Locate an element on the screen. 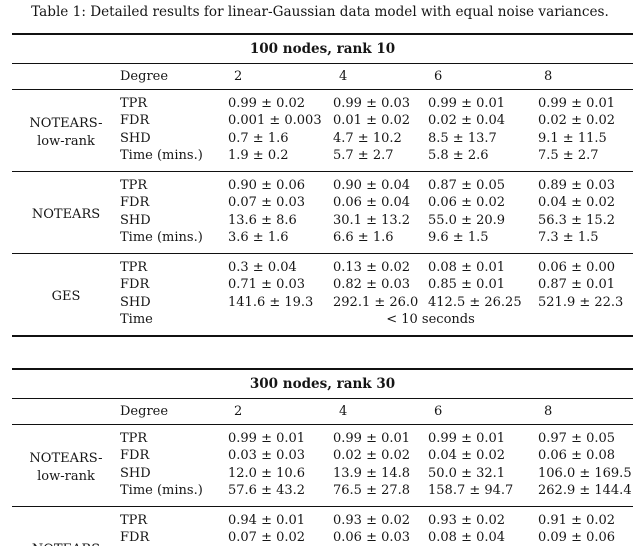 This screenshot has height=546, width=640. value-cell: 0.01 ± 0.02 is located at coordinates (372, 121).